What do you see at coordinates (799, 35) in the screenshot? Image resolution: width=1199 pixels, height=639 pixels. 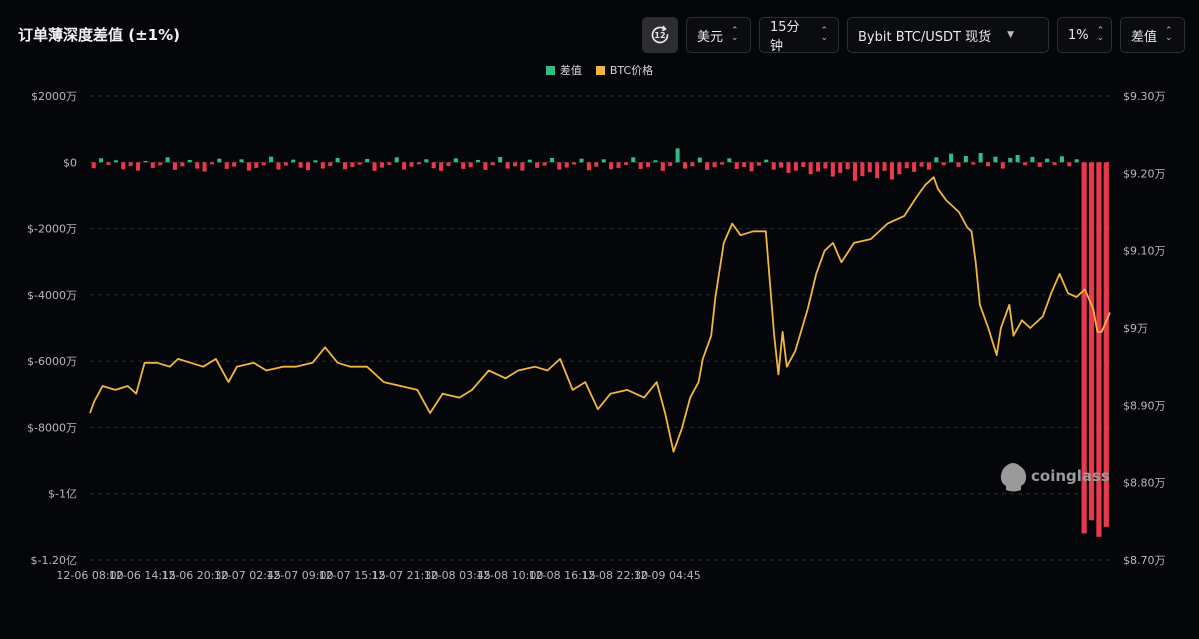 I see `interval-select: 15分钟 ⌃ ⌄` at bounding box center [799, 35].